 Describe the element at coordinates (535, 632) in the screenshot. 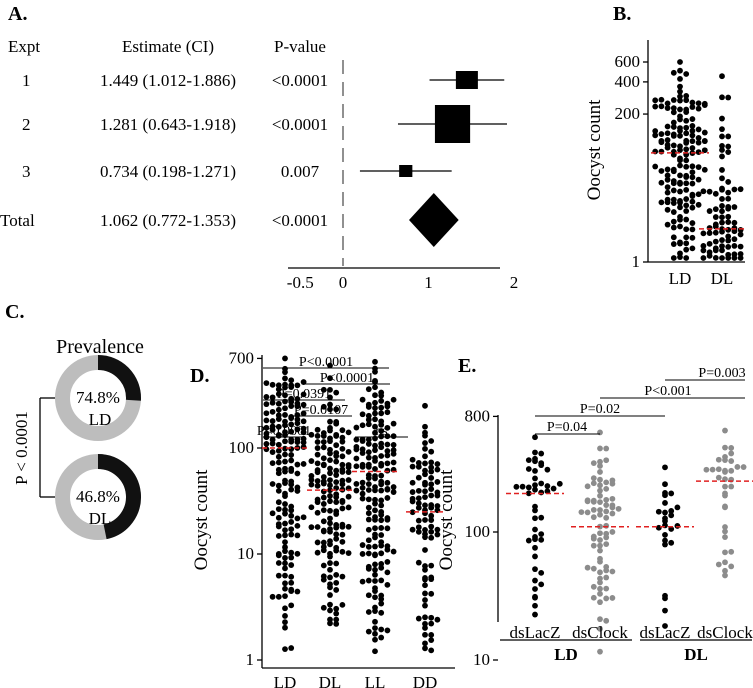

I see `x-tick-label: dsLacZ` at that location.